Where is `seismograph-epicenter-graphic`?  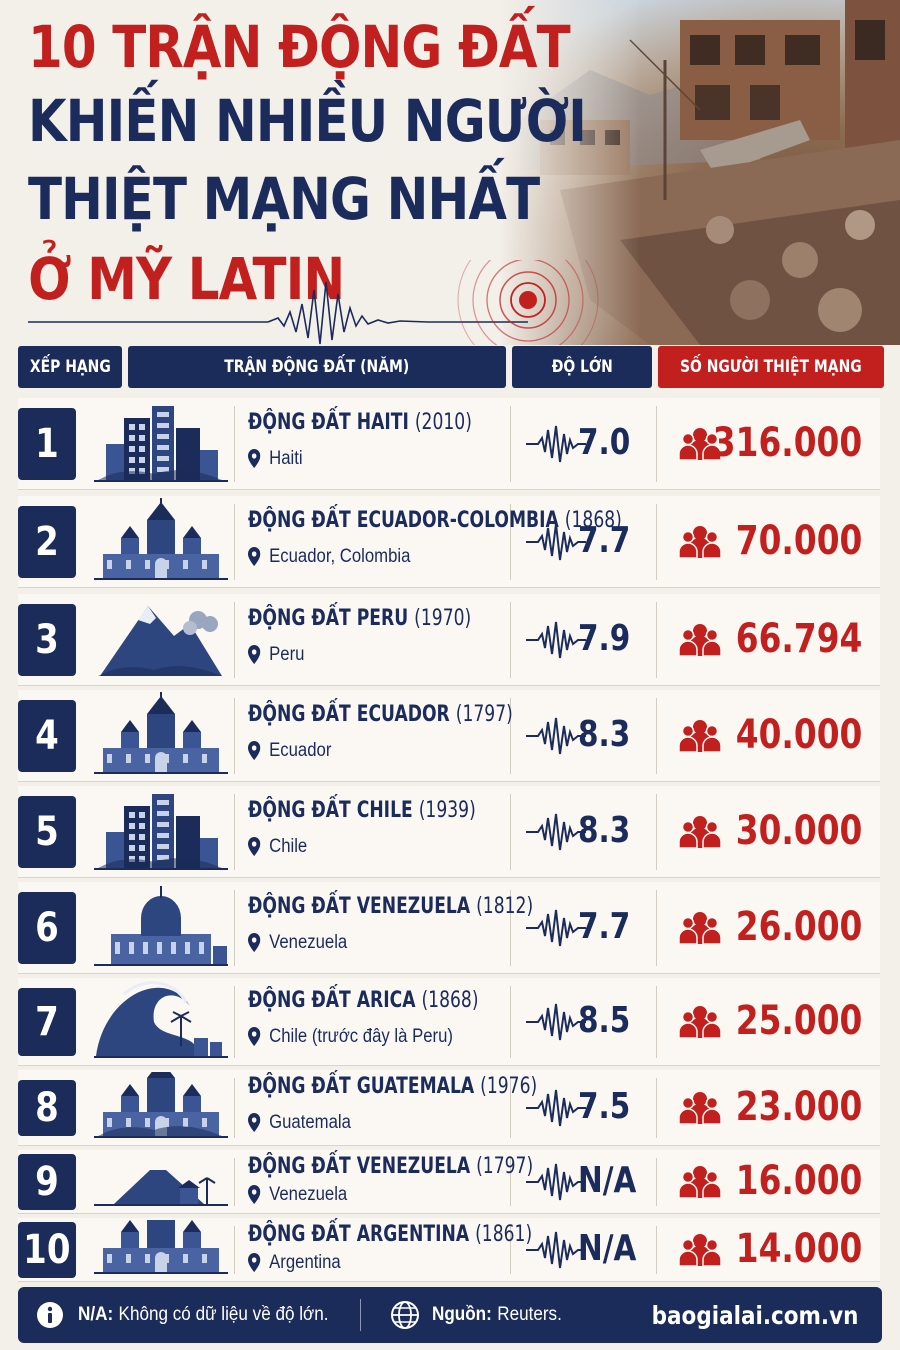
seismograph-epicenter-graphic is located at coordinates (313, 302).